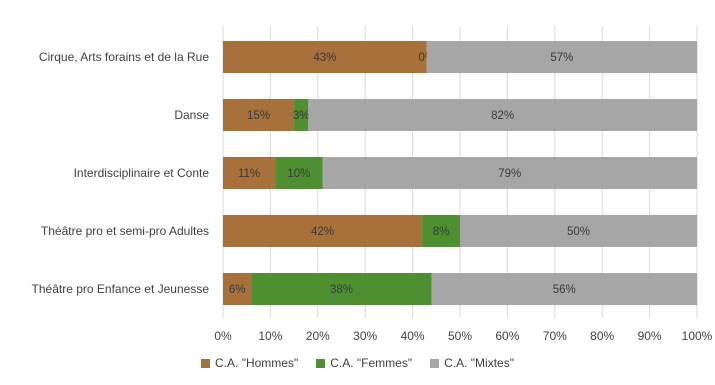 The height and width of the screenshot is (385, 715). What do you see at coordinates (270, 336) in the screenshot?
I see `x-tick-label: 10%` at bounding box center [270, 336].